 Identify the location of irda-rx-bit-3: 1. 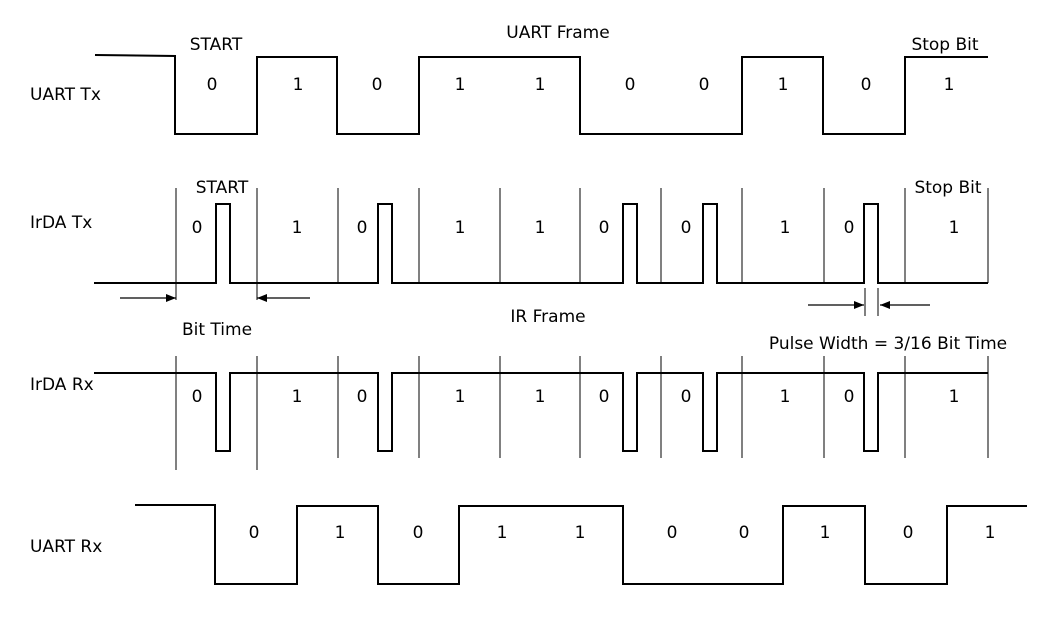
(460, 397).